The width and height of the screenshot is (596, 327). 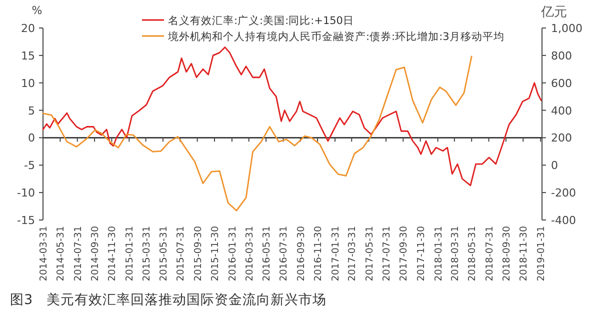 I want to click on y2-tick-label: 0, so click(x=554, y=165).